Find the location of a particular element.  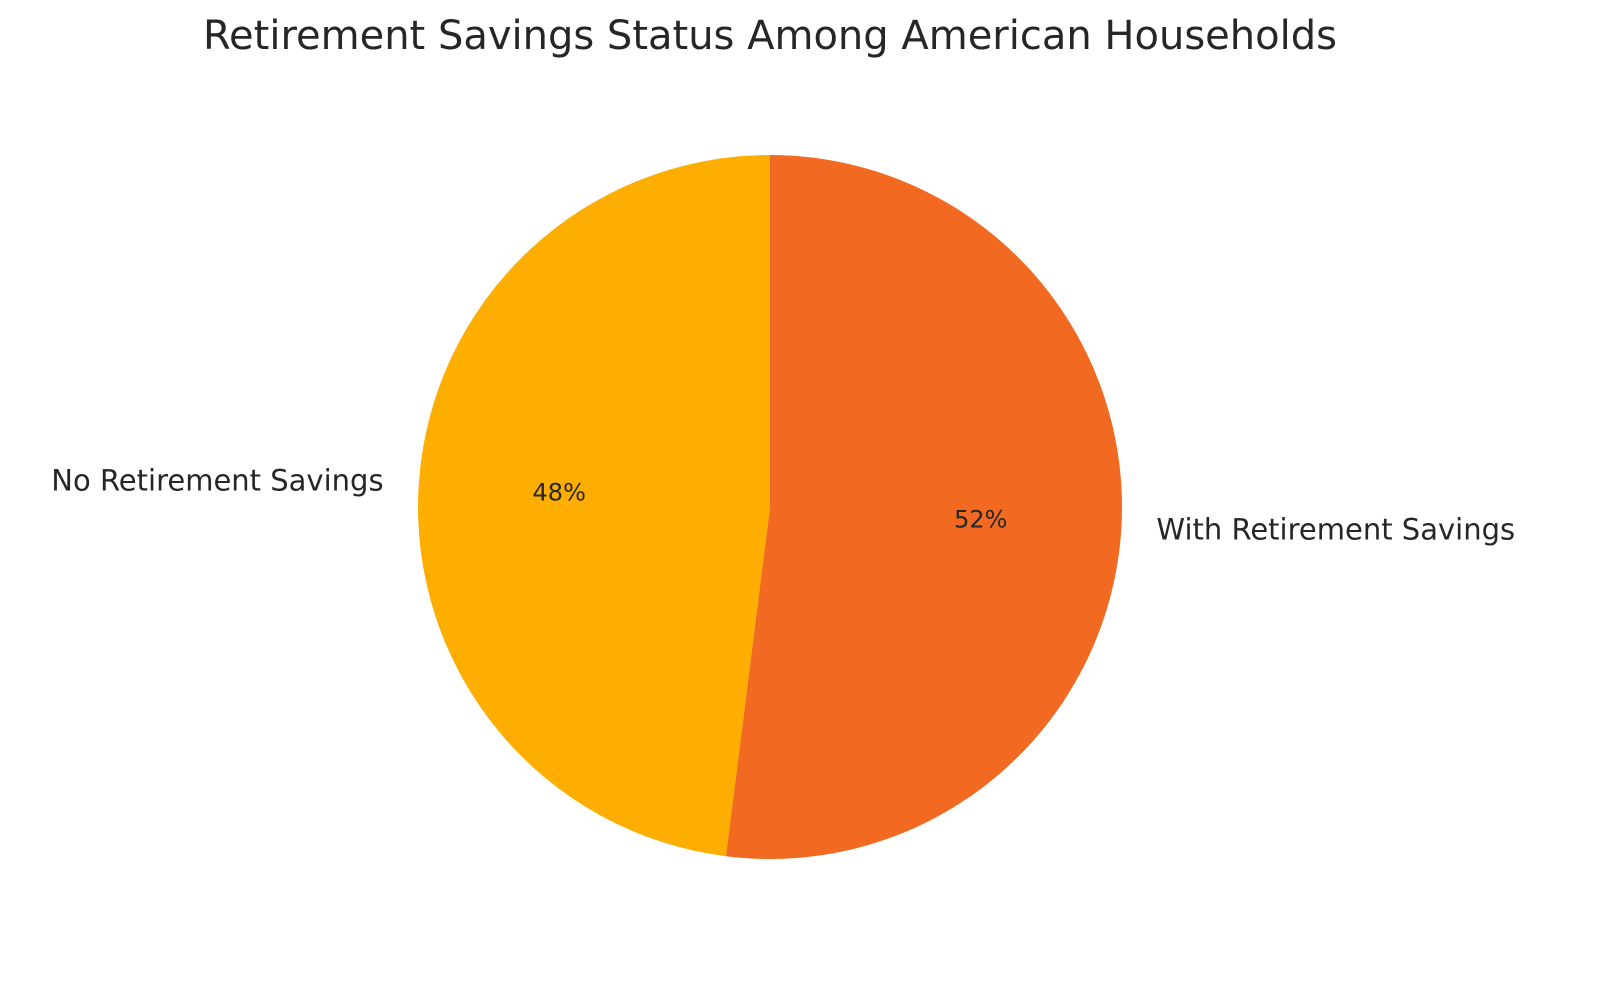

value-label: 48% is located at coordinates (559, 493).